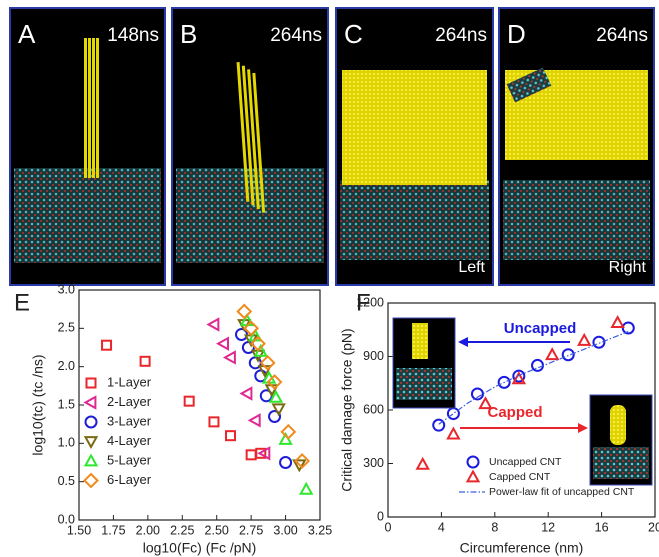  What do you see at coordinates (66, 366) in the screenshot?
I see `y-tick-label: 2.0` at bounding box center [66, 366].